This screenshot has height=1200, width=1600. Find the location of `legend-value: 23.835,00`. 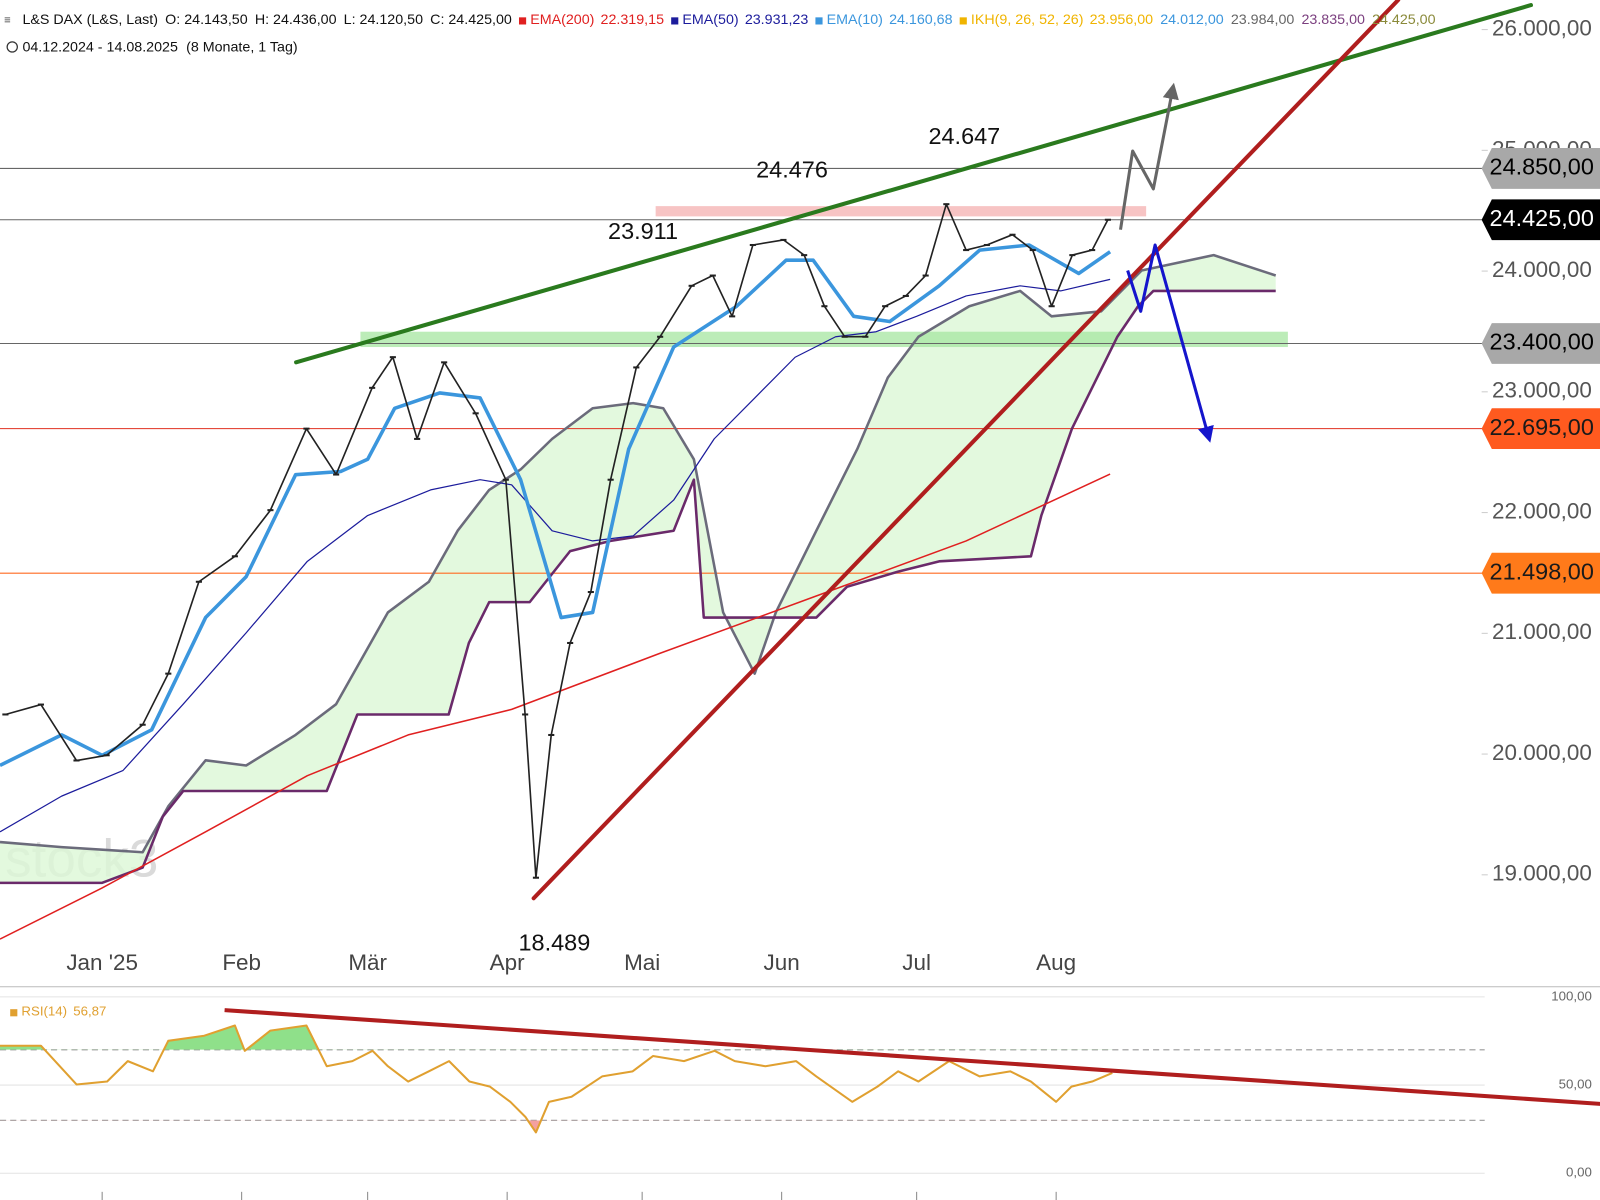

legend-value: 23.835,00 is located at coordinates (1333, 20).